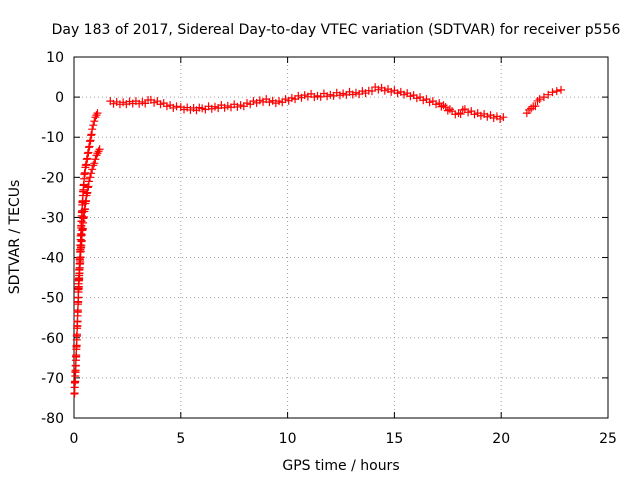  I want to click on y-tick-label: -10, so click(52, 138).